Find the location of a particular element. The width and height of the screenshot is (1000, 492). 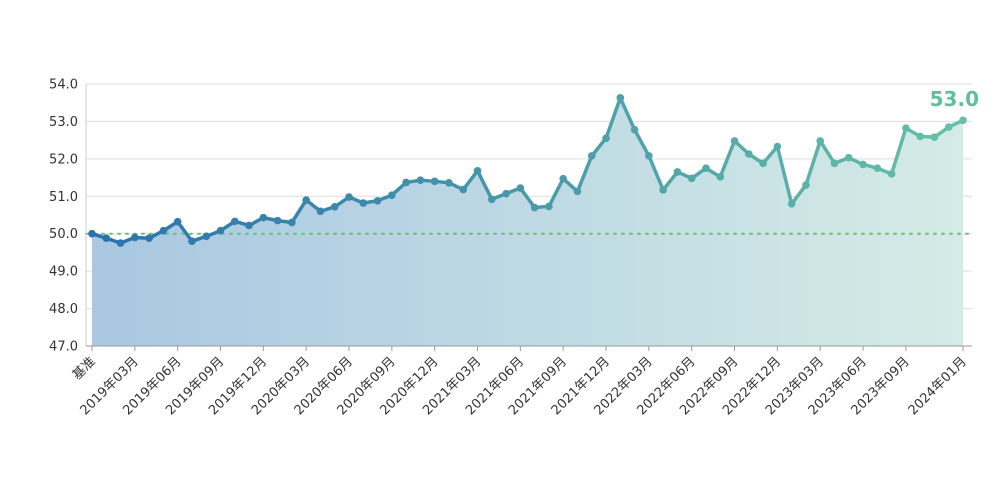

y-tick-label: 50.0 is located at coordinates (63, 234).